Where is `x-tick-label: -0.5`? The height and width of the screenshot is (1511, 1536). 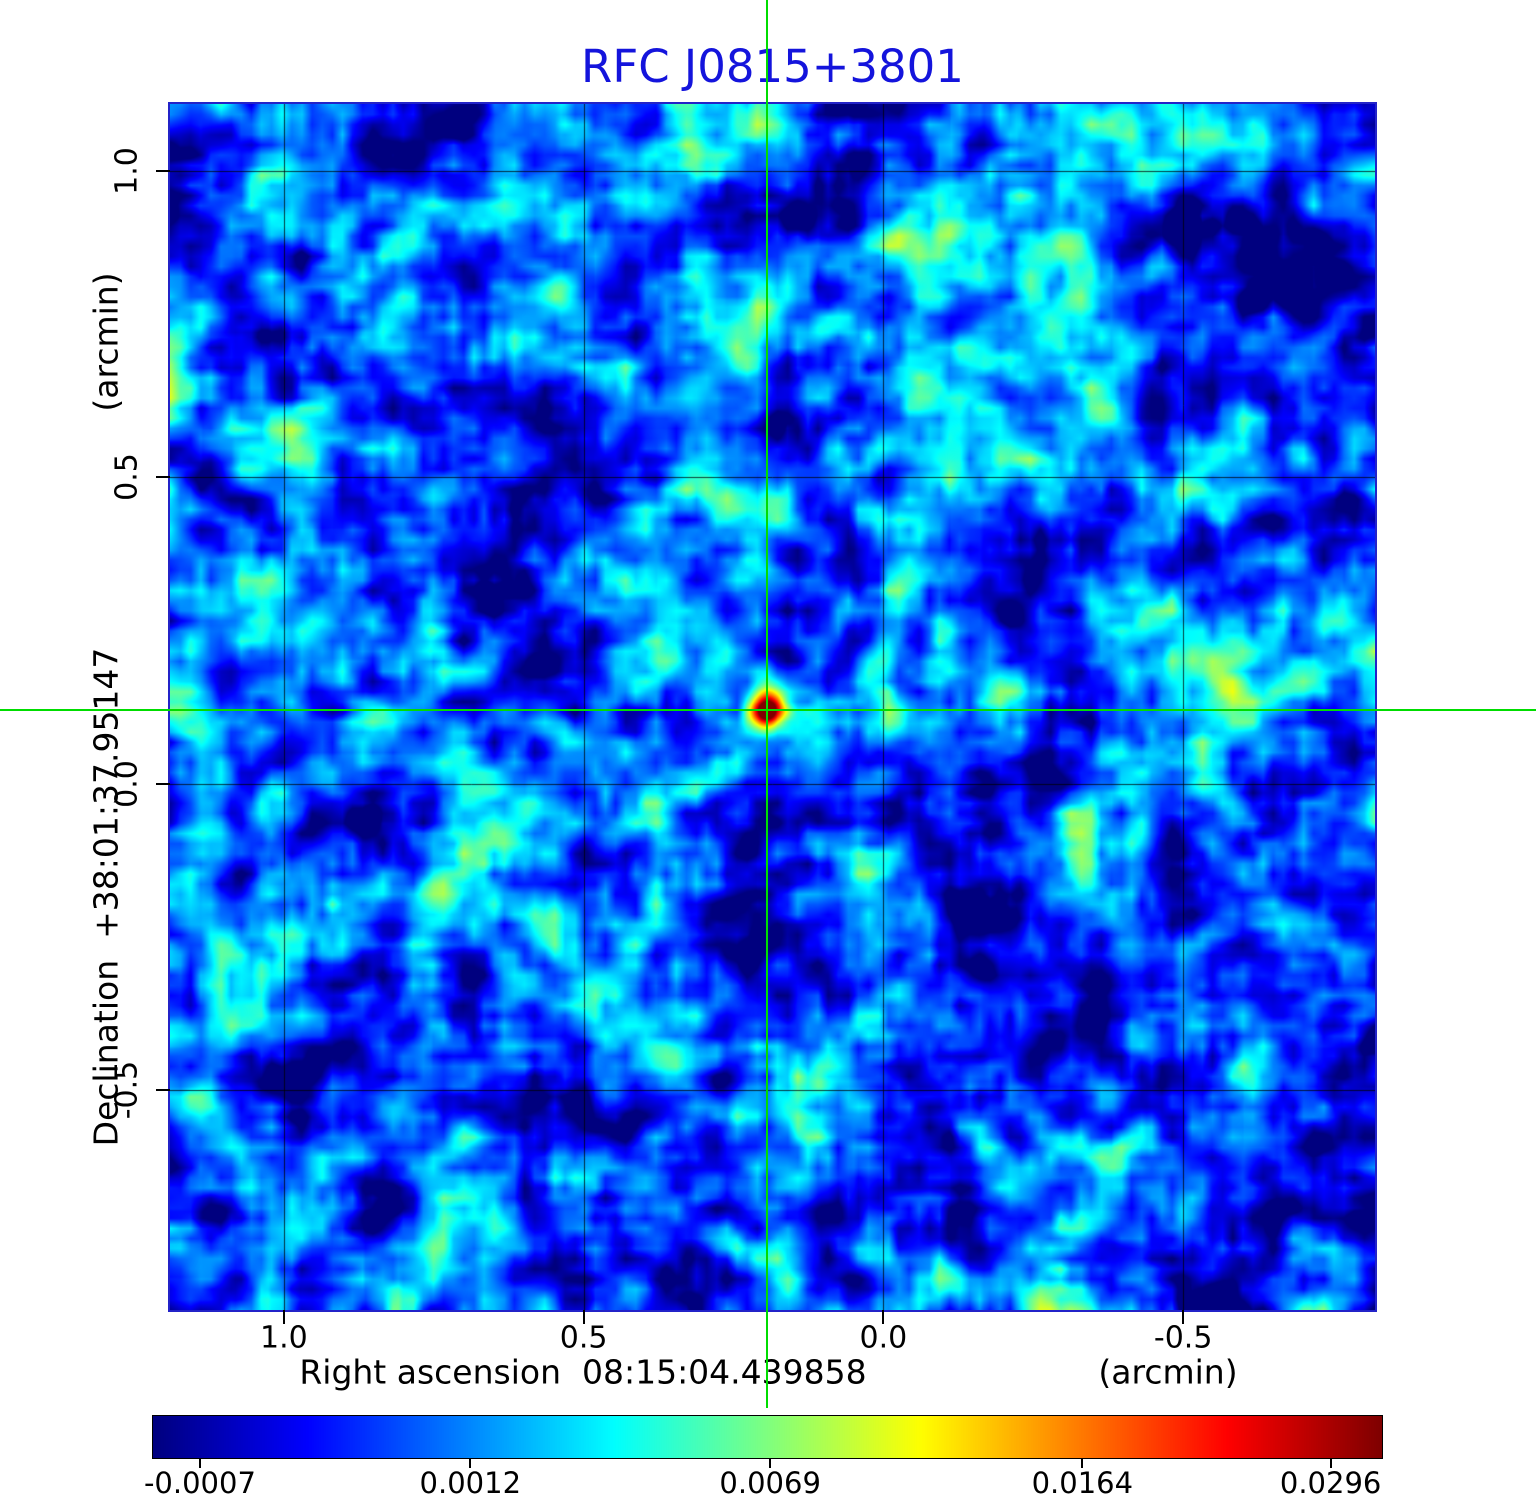
x-tick-label: -0.5 is located at coordinates (1183, 1338).